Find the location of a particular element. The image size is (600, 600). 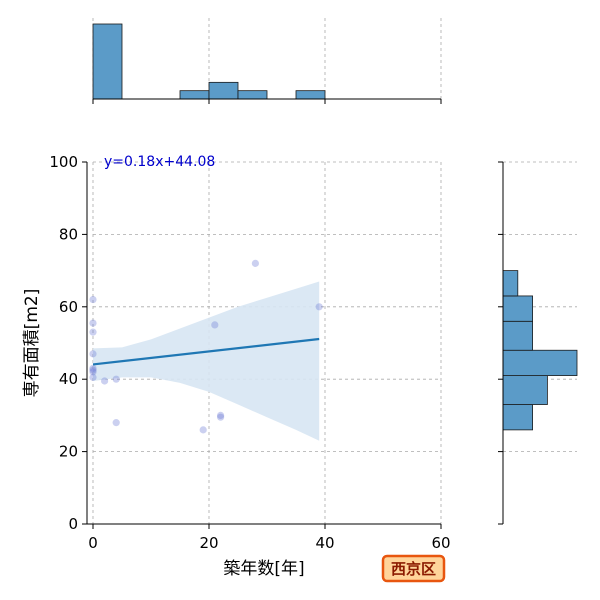

district-badge: 西京区 is located at coordinates (413, 568).